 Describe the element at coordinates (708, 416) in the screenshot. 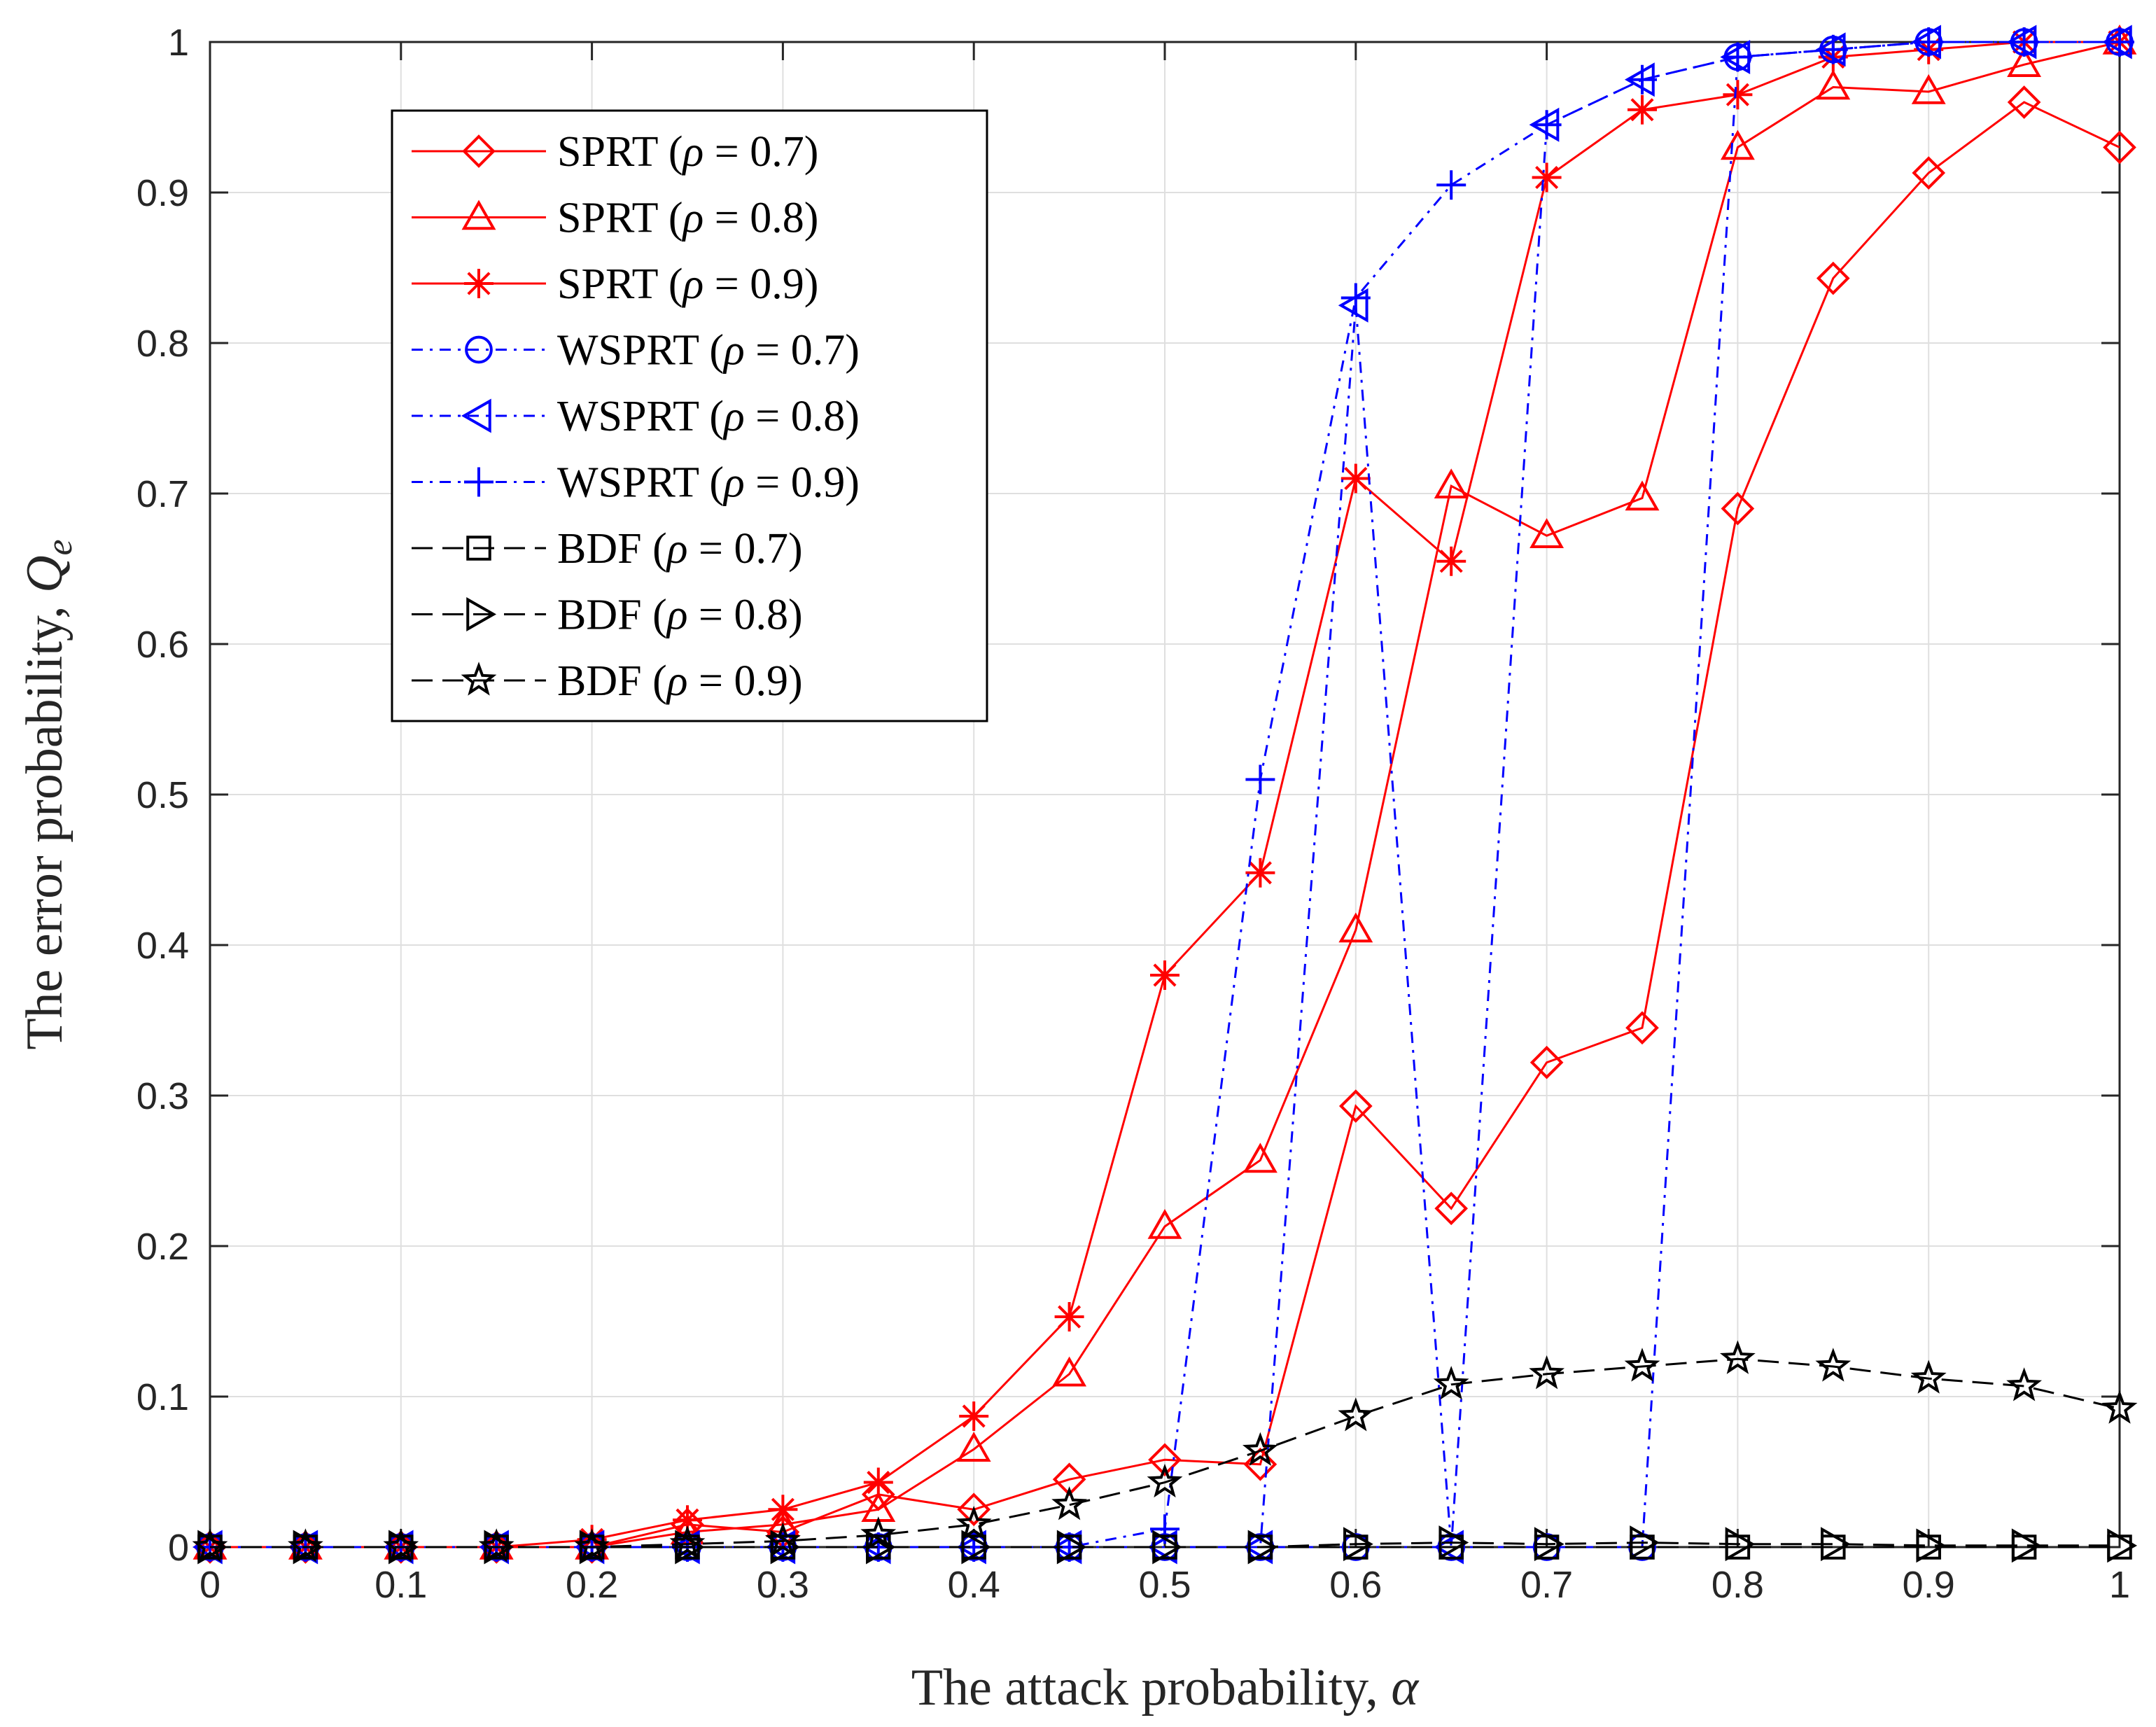

I see `legend-label: WSPRT (ρ = 0.8)` at that location.